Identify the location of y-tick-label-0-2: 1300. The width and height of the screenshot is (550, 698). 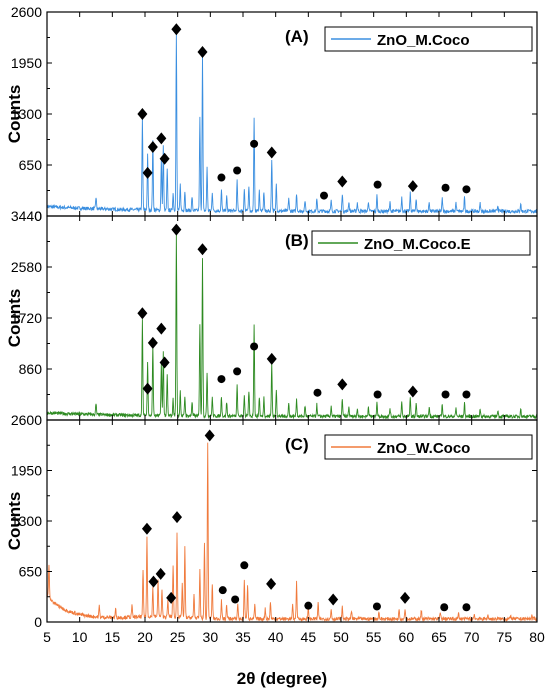
(26, 114).